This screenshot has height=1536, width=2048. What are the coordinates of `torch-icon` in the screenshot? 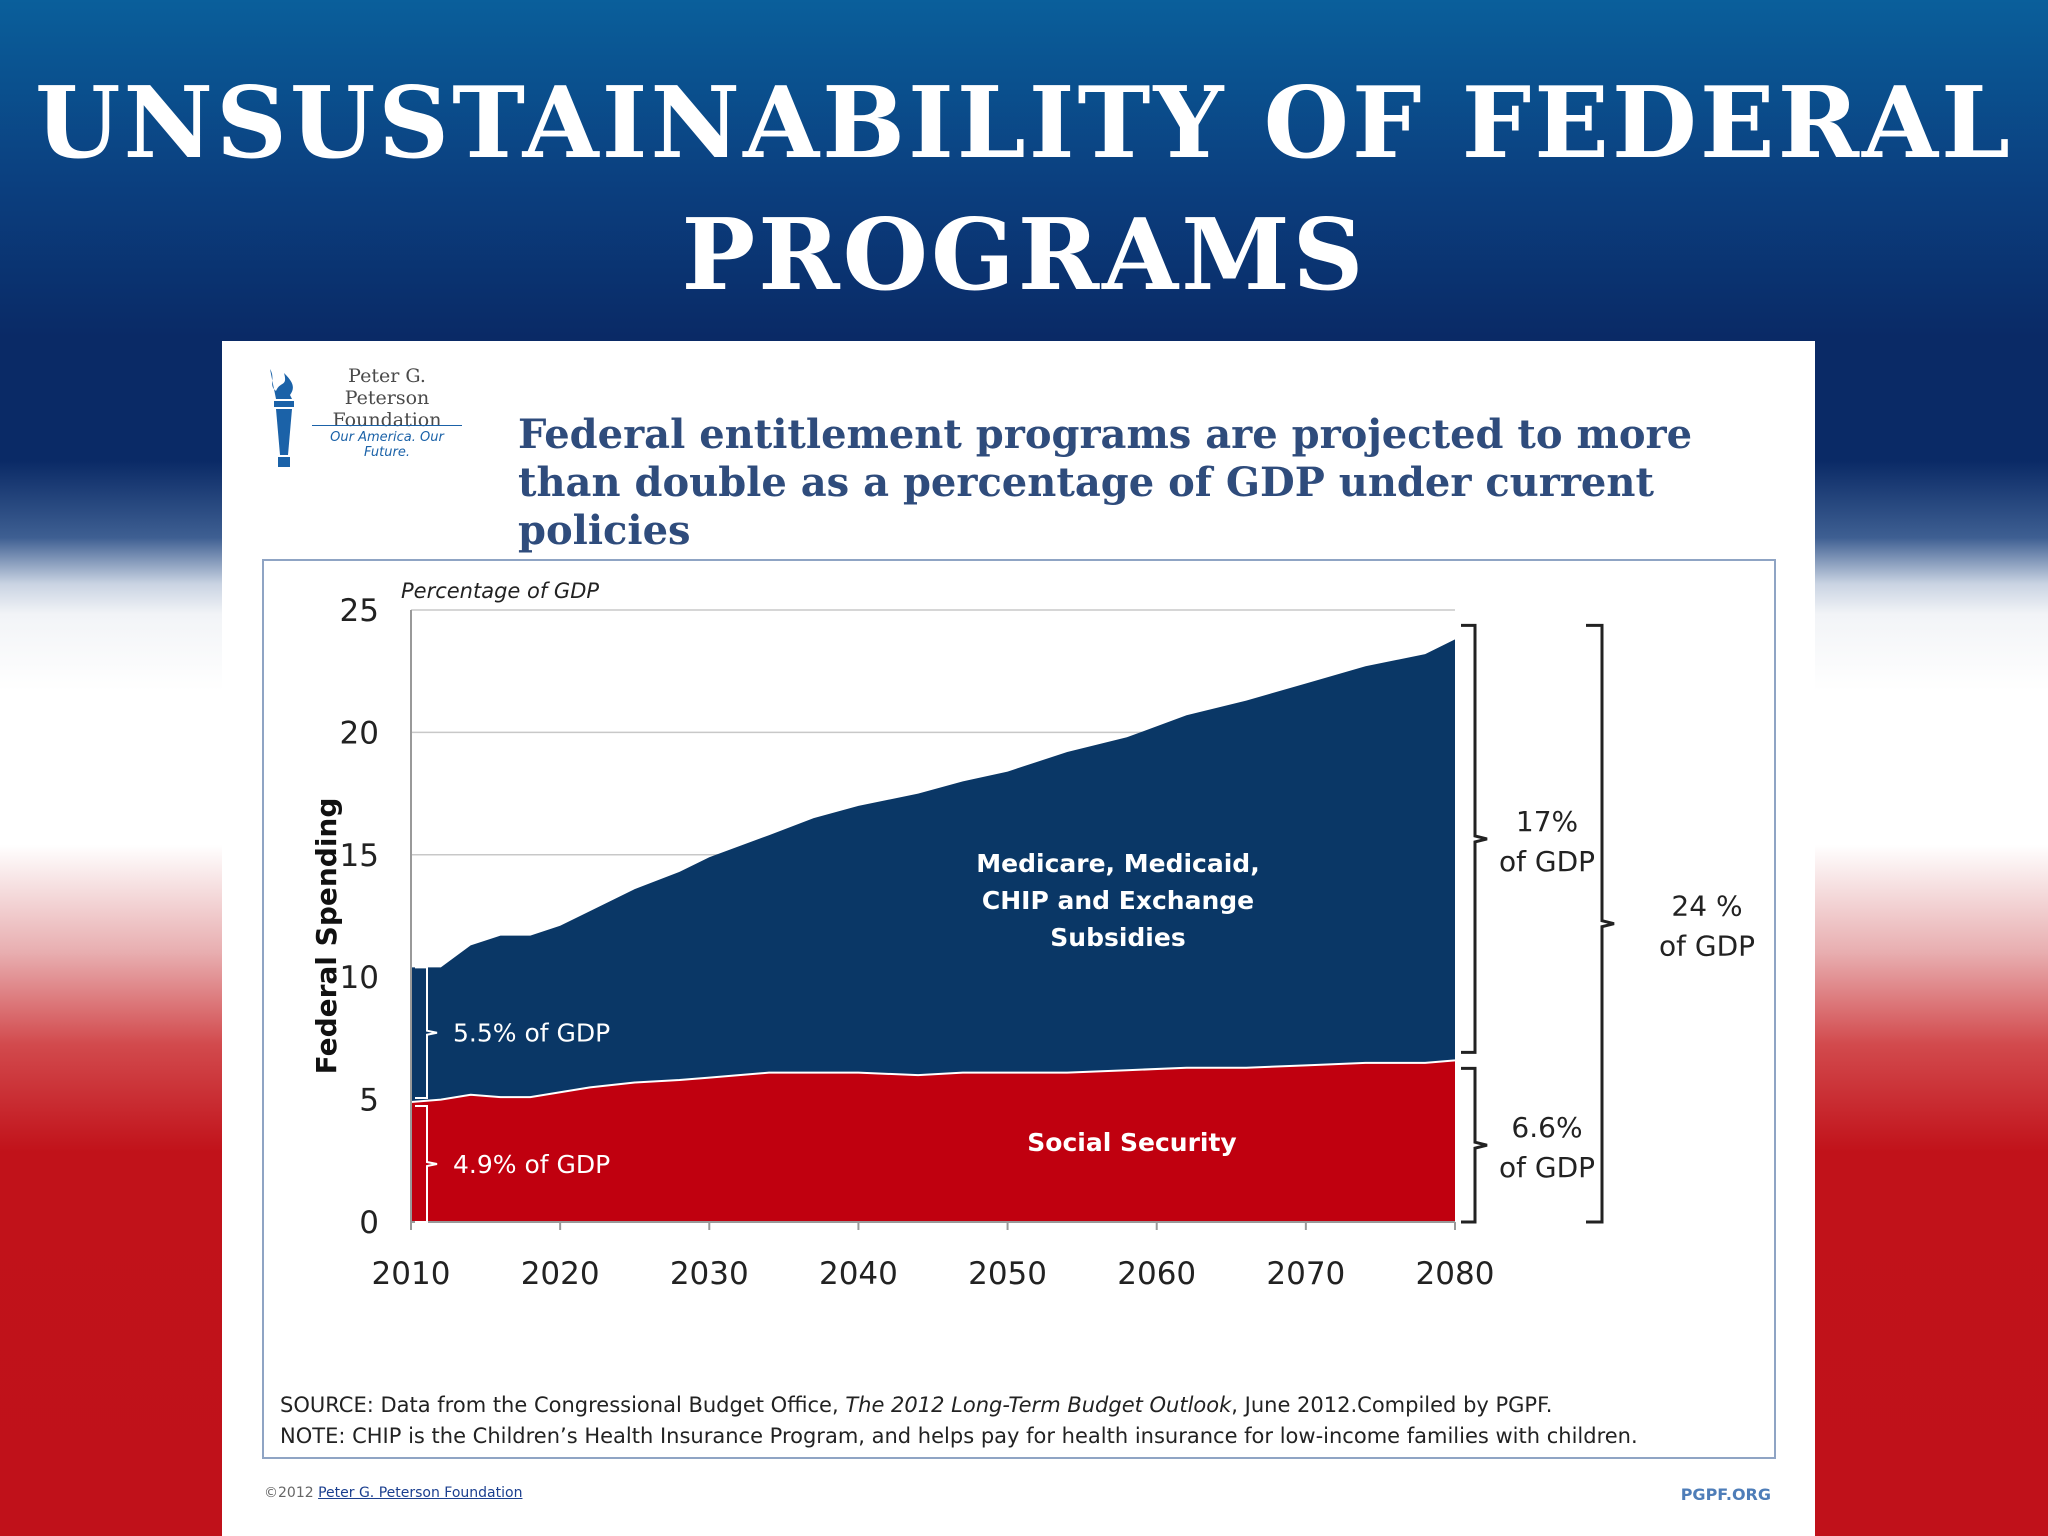 It's located at (282, 418).